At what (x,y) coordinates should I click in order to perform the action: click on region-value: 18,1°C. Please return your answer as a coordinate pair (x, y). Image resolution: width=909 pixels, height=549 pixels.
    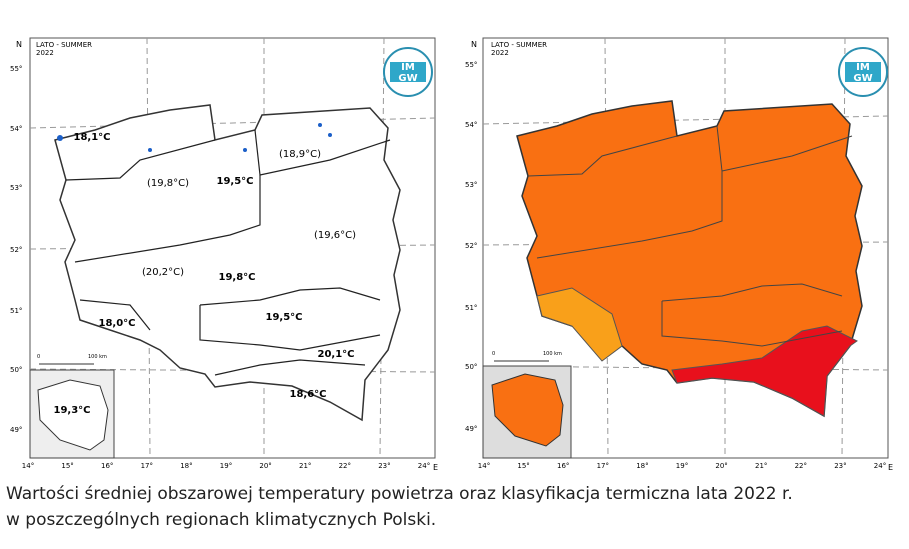
    Looking at the image, I should click on (91, 137).